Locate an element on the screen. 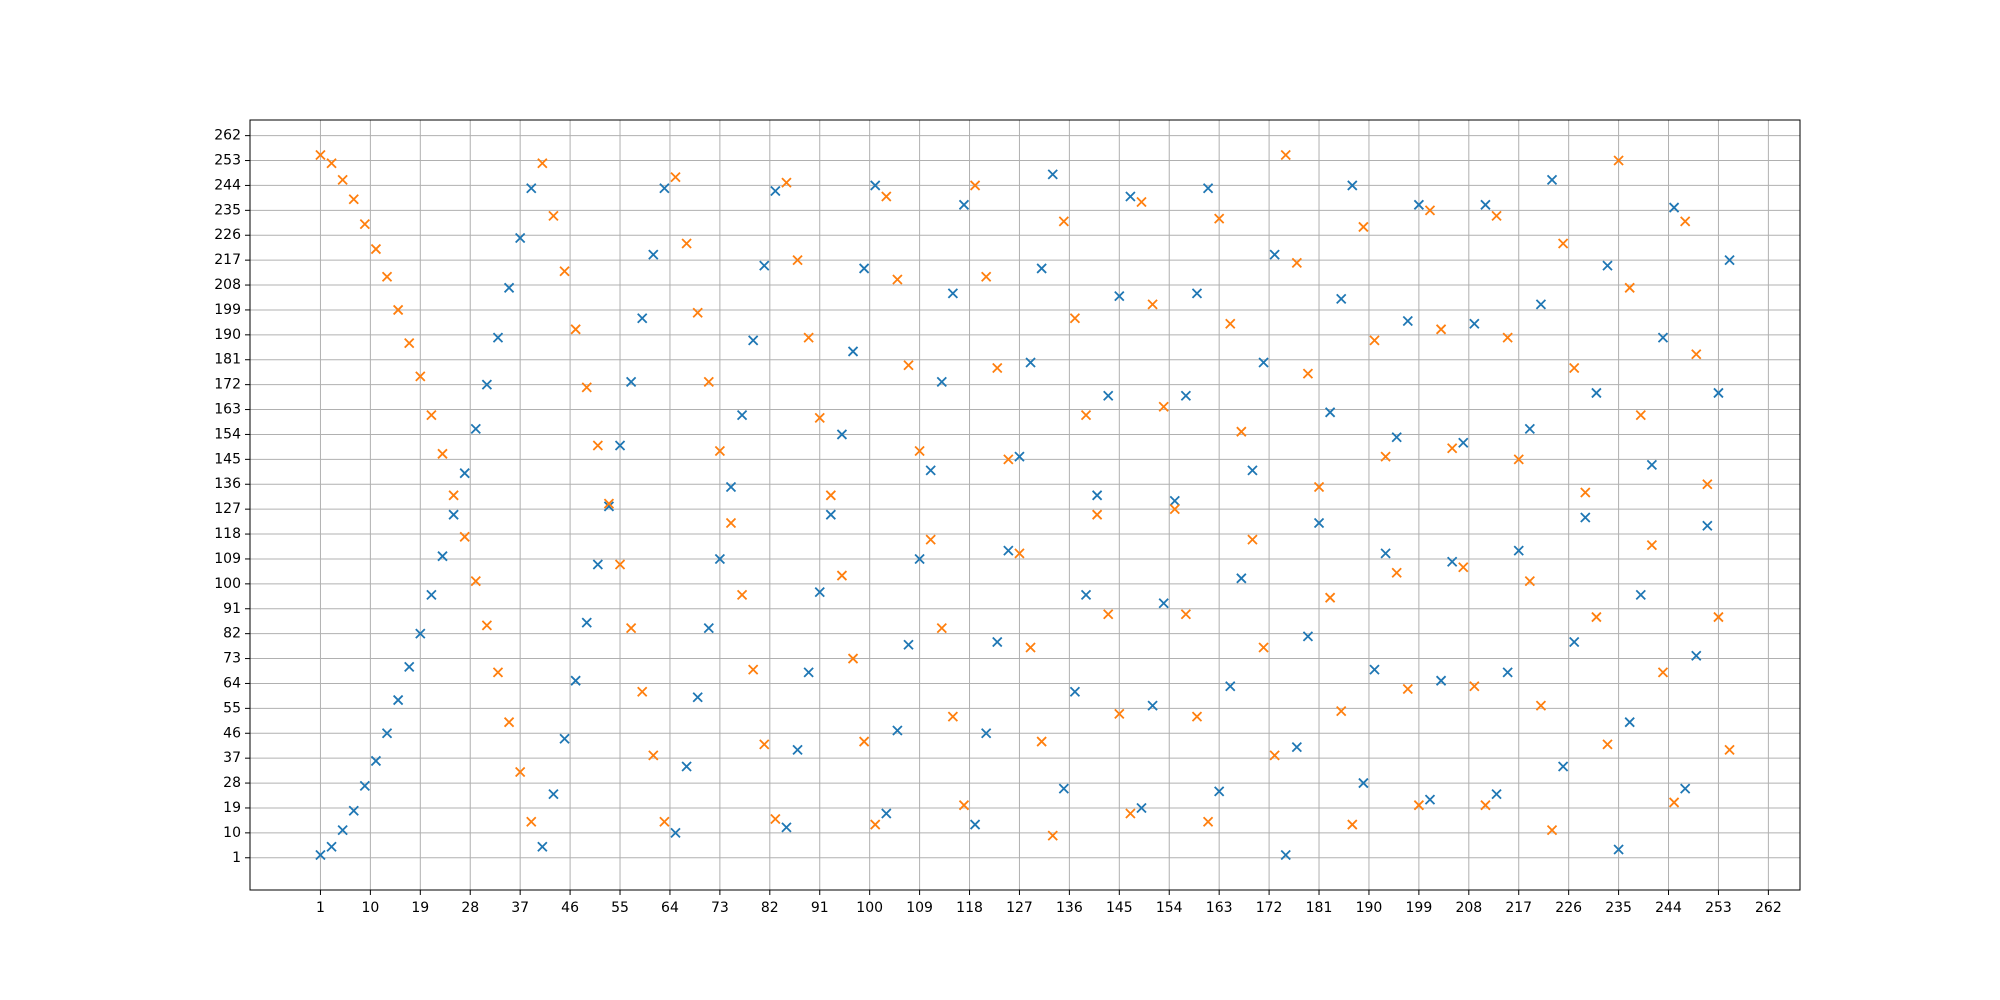  y-tick-label: 136 is located at coordinates (227, 484).